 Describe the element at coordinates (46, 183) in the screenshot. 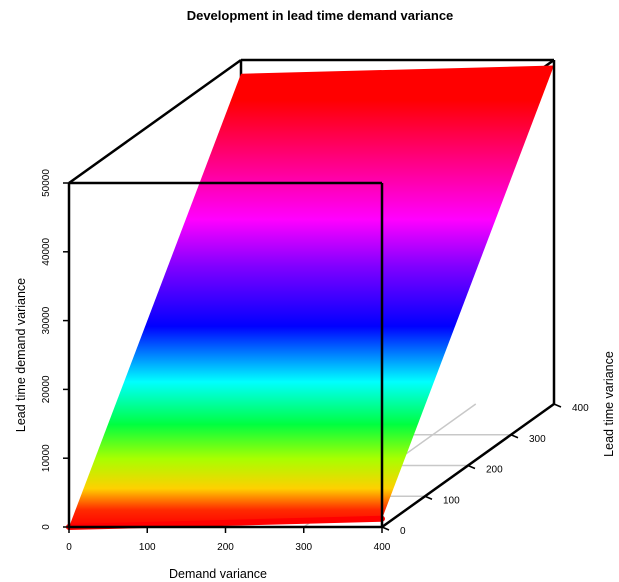

I see `z-tick-label: 50000` at that location.